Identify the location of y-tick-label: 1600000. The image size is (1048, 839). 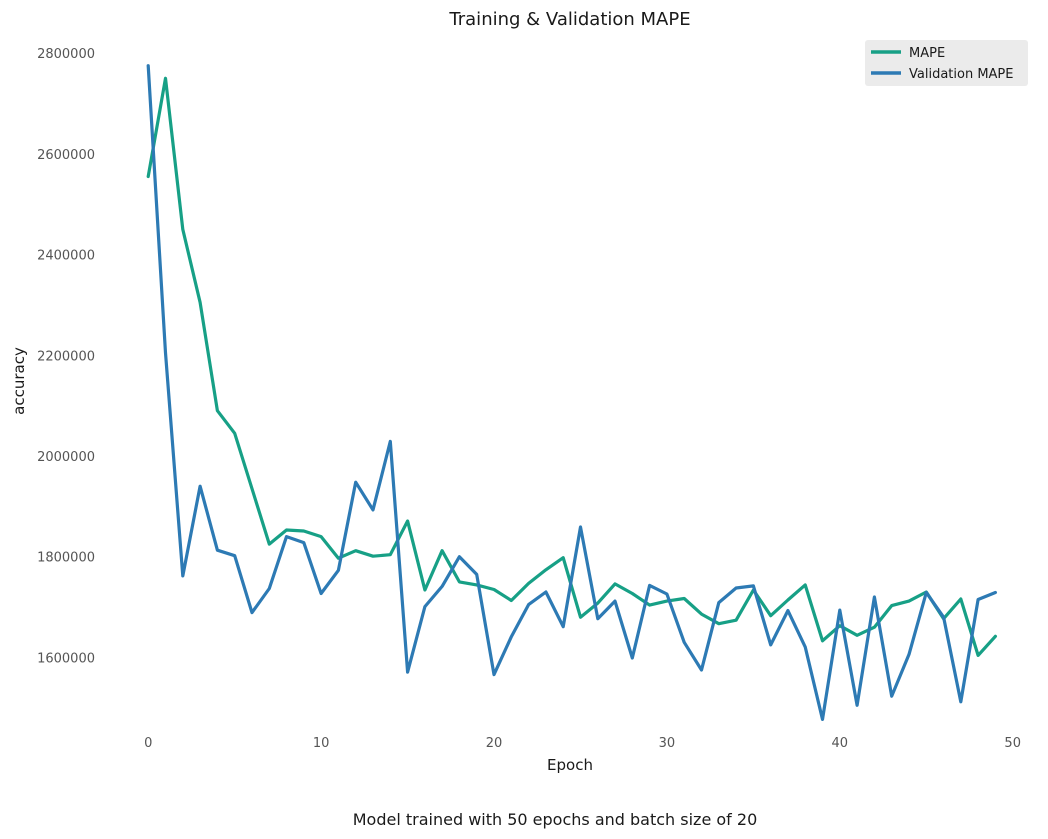
(66, 658).